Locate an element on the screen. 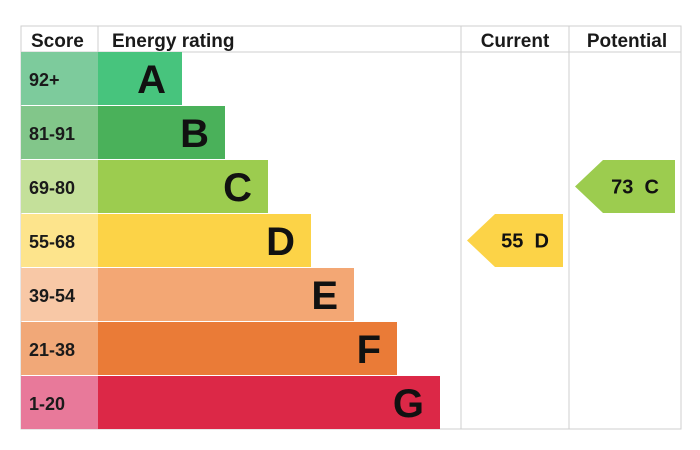 The image size is (700, 450). score-cell-f is located at coordinates (59, 348).